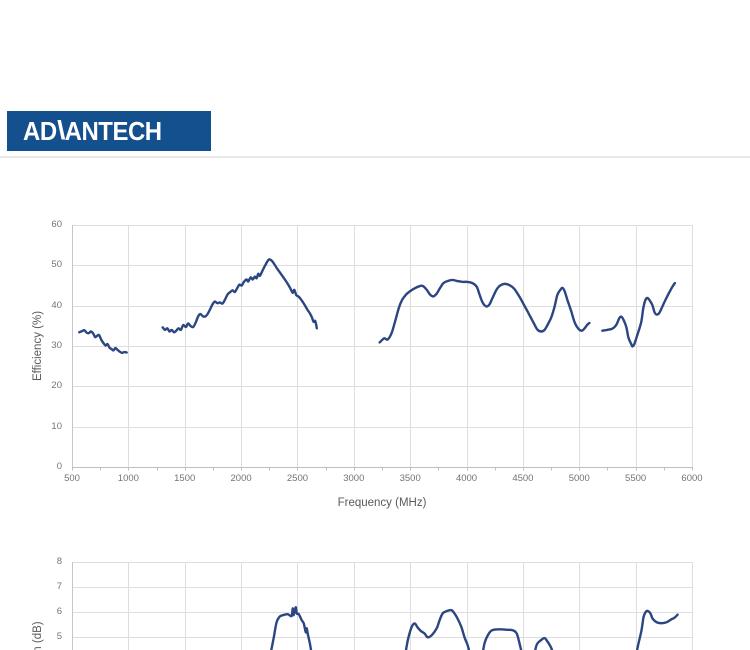 This screenshot has width=750, height=650. Describe the element at coordinates (40, 130) in the screenshot. I see `logo-text-prefix: AD` at that location.